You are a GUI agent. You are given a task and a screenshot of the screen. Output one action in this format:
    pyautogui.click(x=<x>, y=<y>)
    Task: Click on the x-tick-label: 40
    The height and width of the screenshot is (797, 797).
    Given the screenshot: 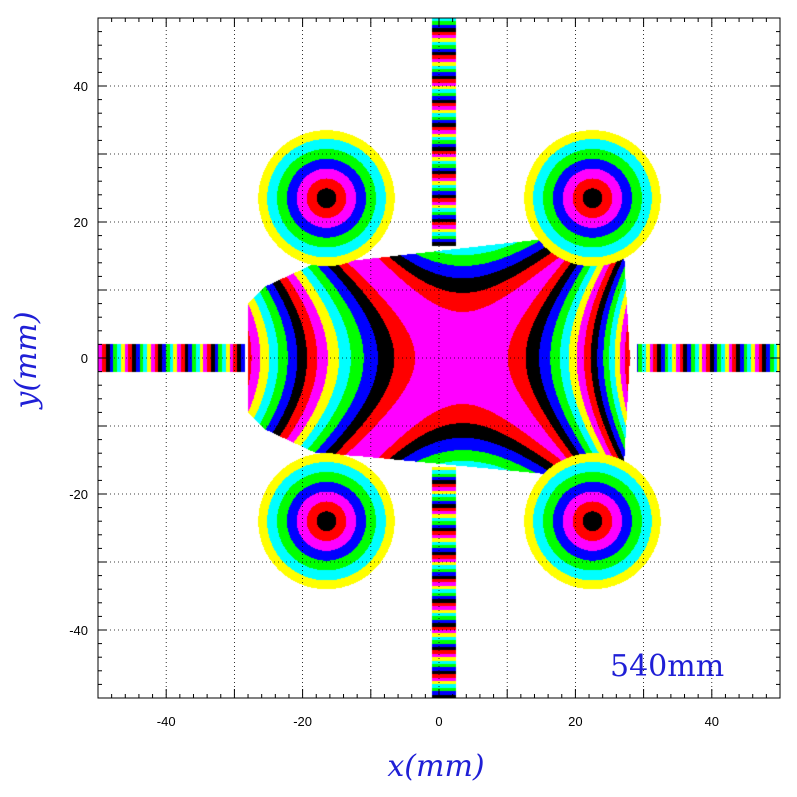 What is the action you would take?
    pyautogui.click(x=712, y=721)
    